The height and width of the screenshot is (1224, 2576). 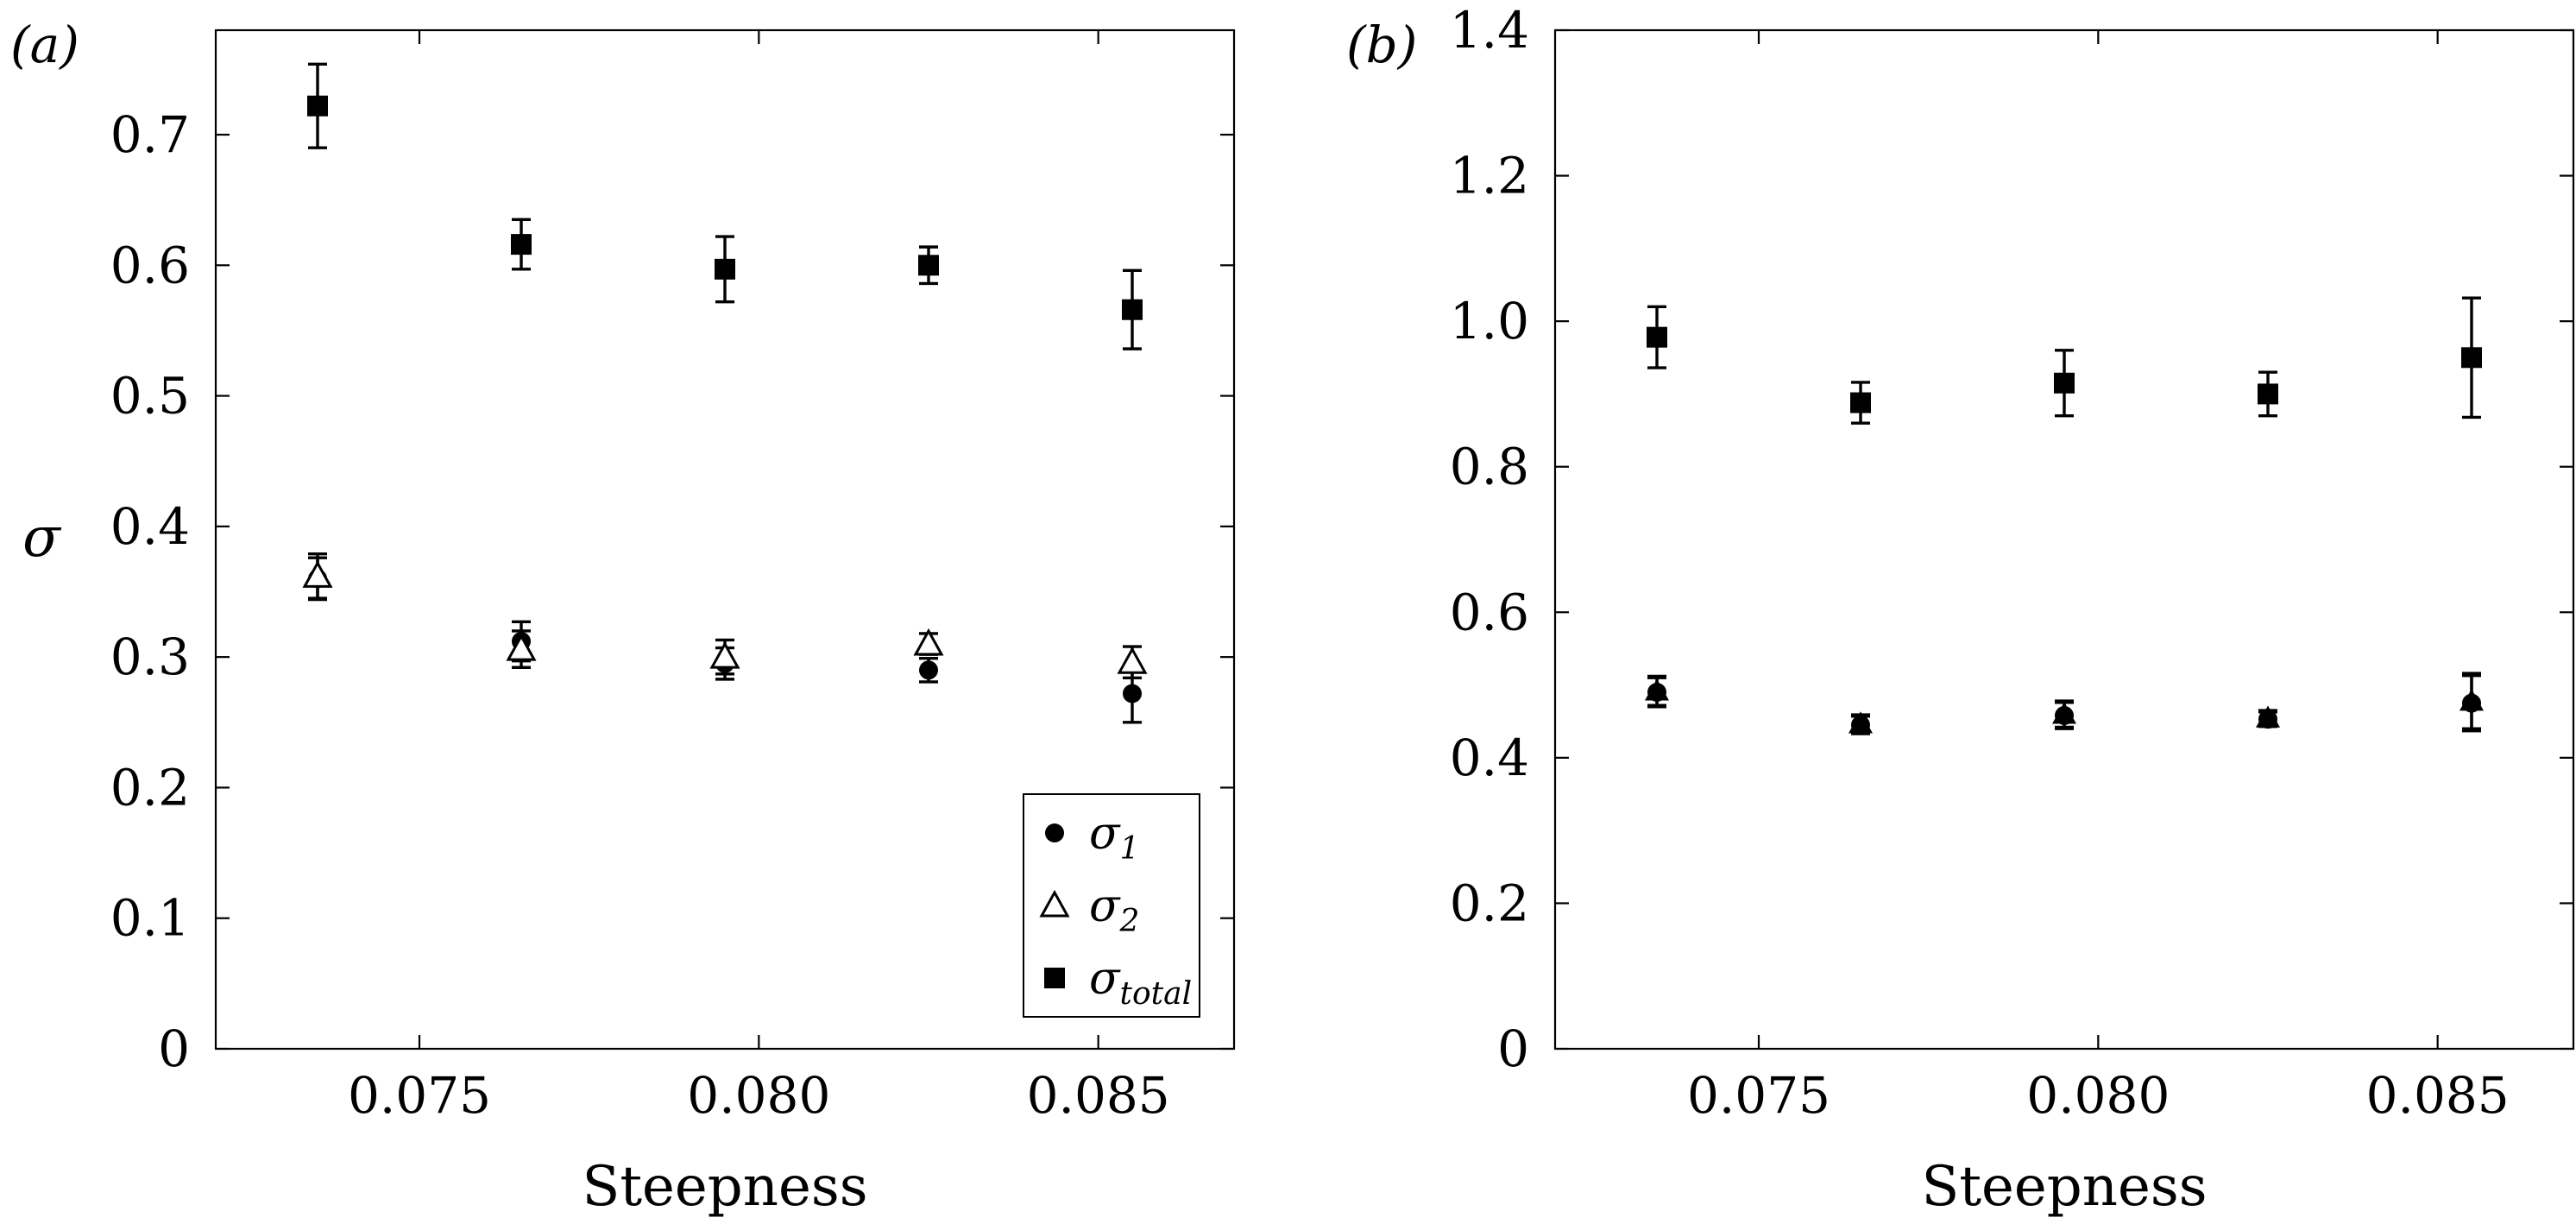 What do you see at coordinates (1489, 31) in the screenshot?
I see `y-tick-label: 1.4` at bounding box center [1489, 31].